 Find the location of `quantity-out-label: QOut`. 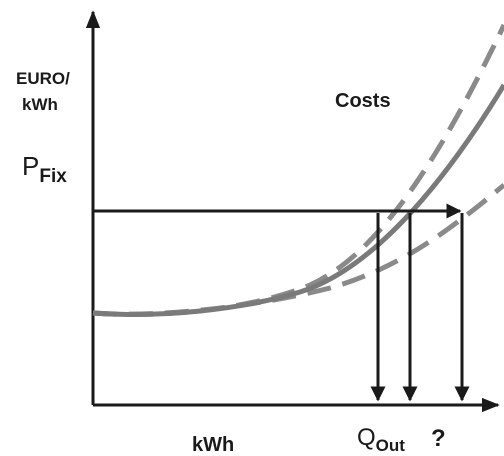

quantity-out-label: QOut is located at coordinates (381, 439).